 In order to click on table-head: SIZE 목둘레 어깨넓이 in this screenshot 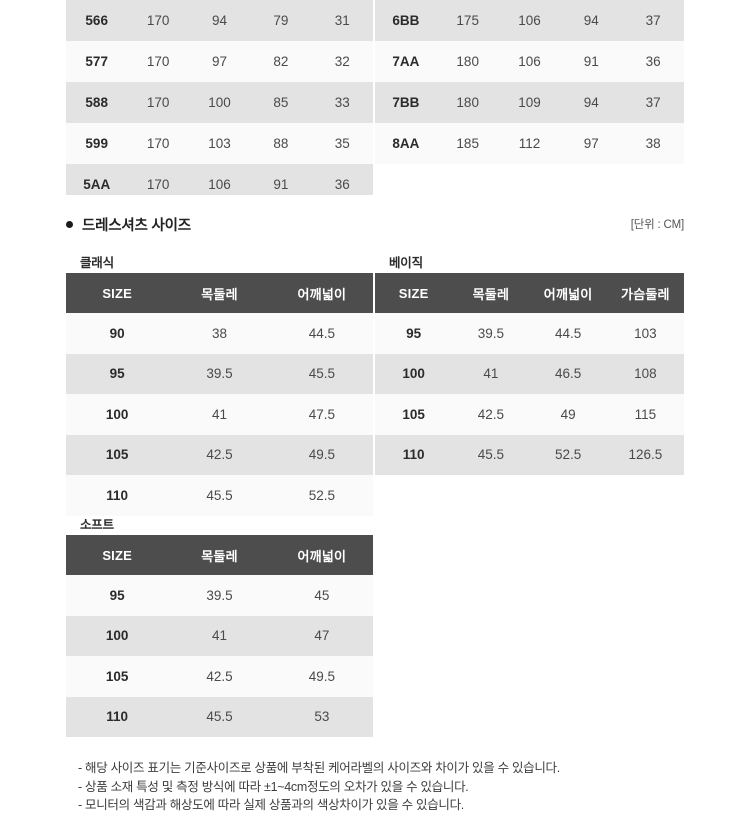, I will do `click(219, 555)`.